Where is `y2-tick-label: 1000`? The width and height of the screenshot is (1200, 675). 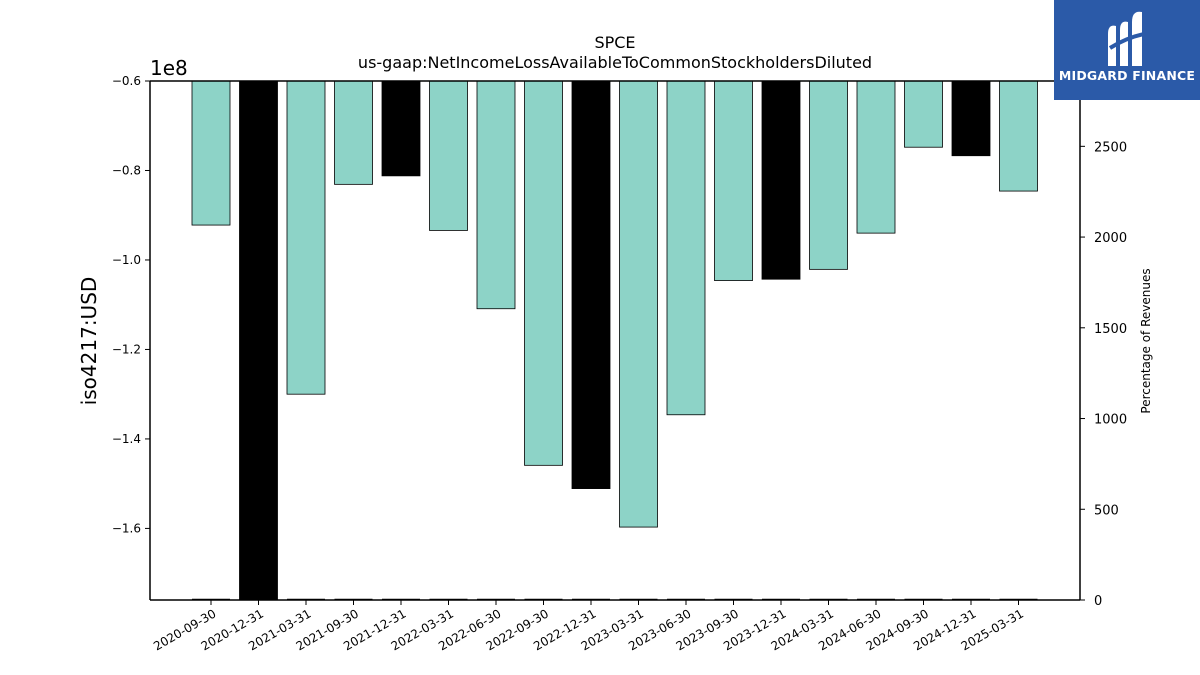 y2-tick-label: 1000 is located at coordinates (1110, 420).